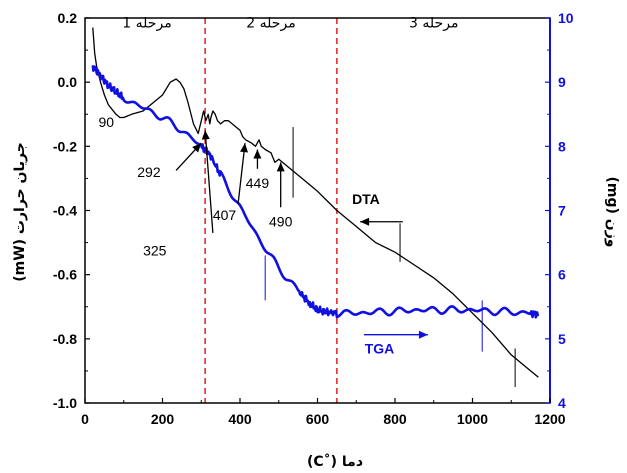 This screenshot has height=473, width=627. Describe the element at coordinates (258, 183) in the screenshot. I see `peak-annotation: 449` at that location.